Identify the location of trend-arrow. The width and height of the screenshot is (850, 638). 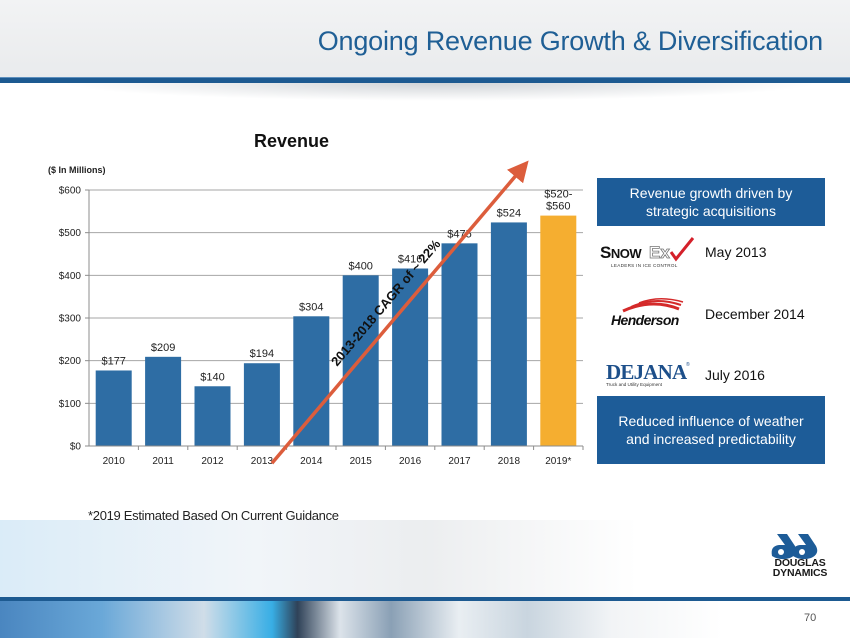
(399, 312).